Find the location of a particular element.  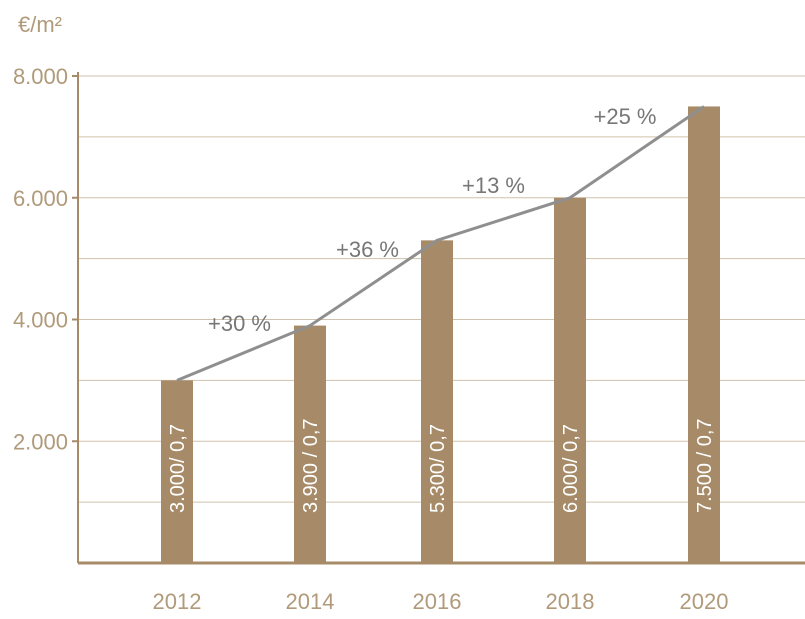

bar-label-2012: 3.000/ 0,7 is located at coordinates (178, 468).